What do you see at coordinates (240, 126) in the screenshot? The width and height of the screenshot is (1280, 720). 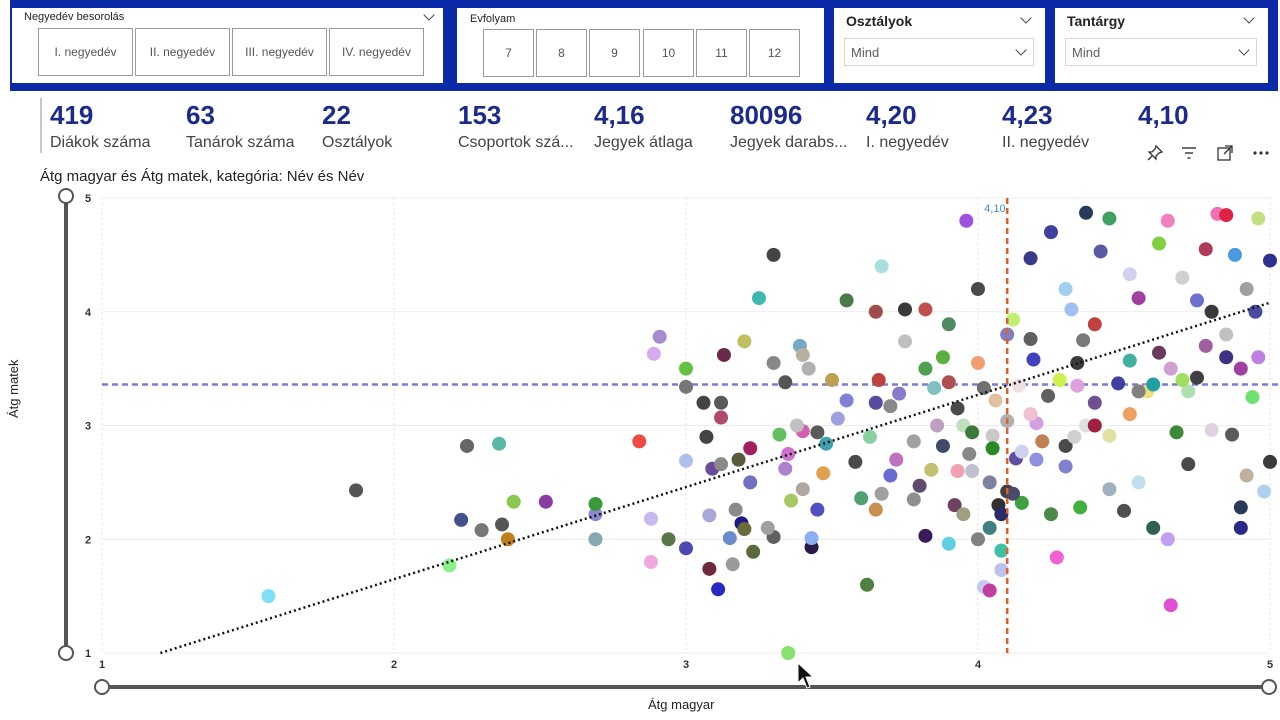 I see `kpi-teachers: 63 Tanárok száma` at bounding box center [240, 126].